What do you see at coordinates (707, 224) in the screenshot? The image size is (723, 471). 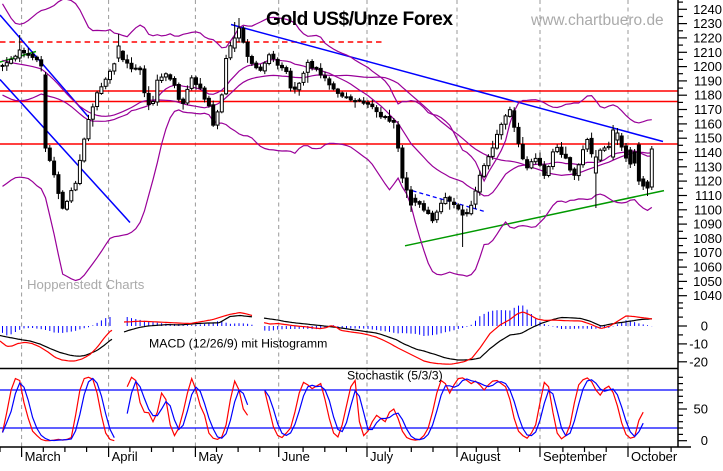 I see `svg-text: 1090` at bounding box center [707, 224].